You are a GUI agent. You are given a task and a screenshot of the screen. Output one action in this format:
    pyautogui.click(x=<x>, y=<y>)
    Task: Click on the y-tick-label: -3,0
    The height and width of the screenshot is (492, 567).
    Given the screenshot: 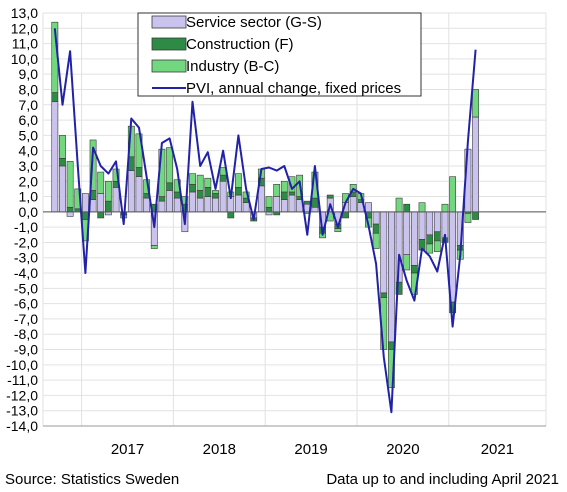 What is the action you would take?
    pyautogui.click(x=26, y=258)
    